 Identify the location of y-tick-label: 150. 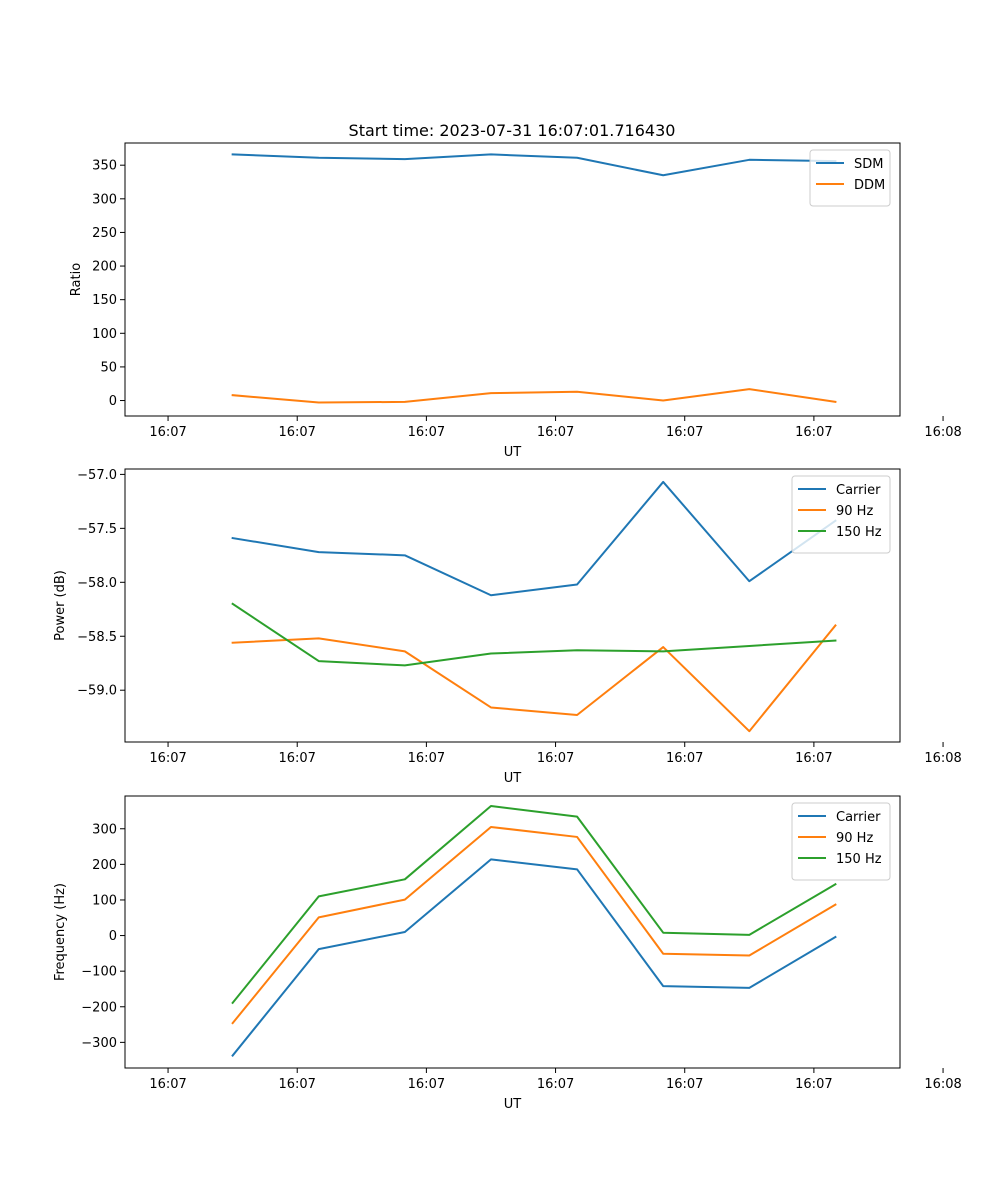
(104, 300).